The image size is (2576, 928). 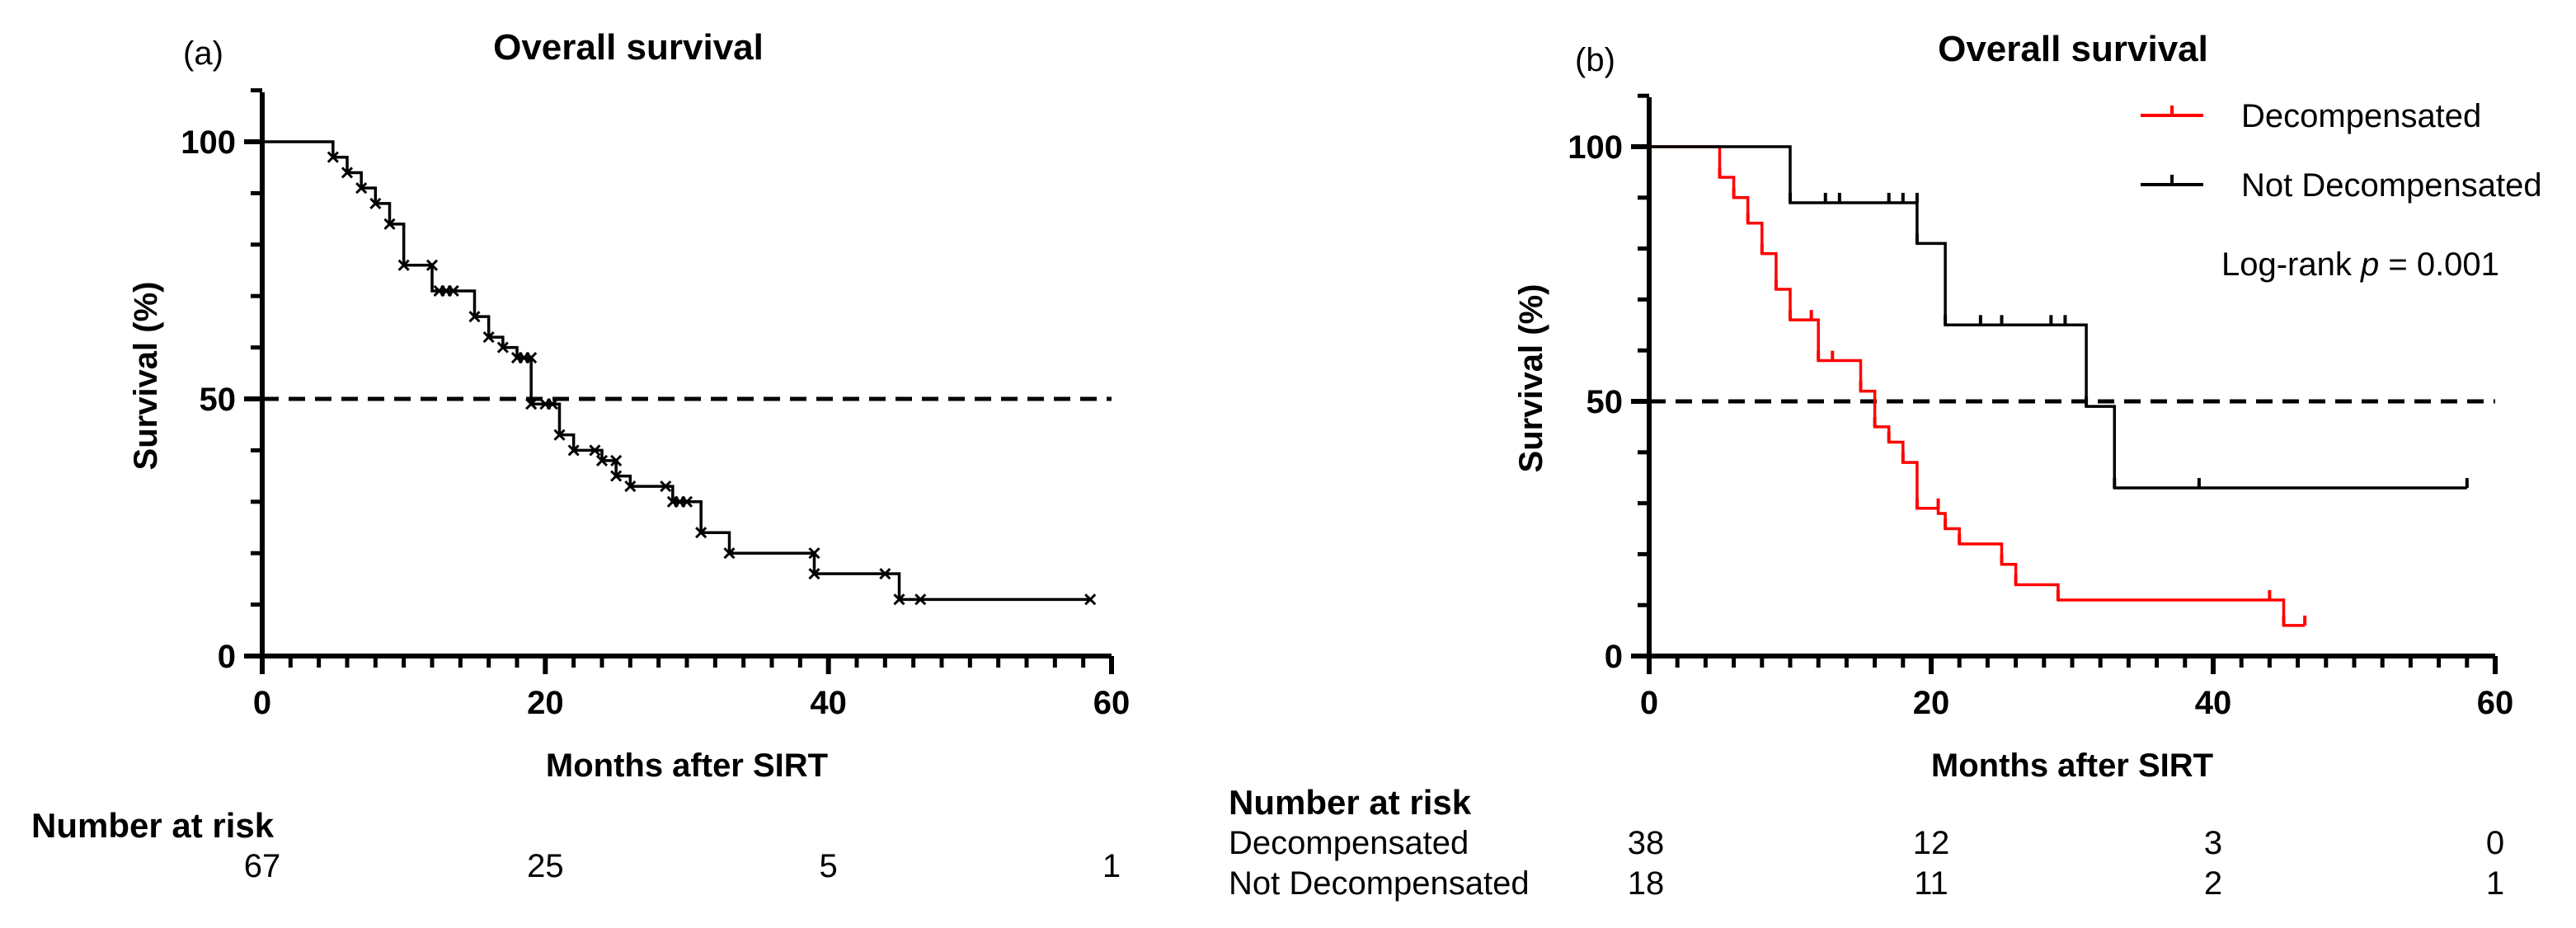 I want to click on risk-value: 0, so click(x=2495, y=843).